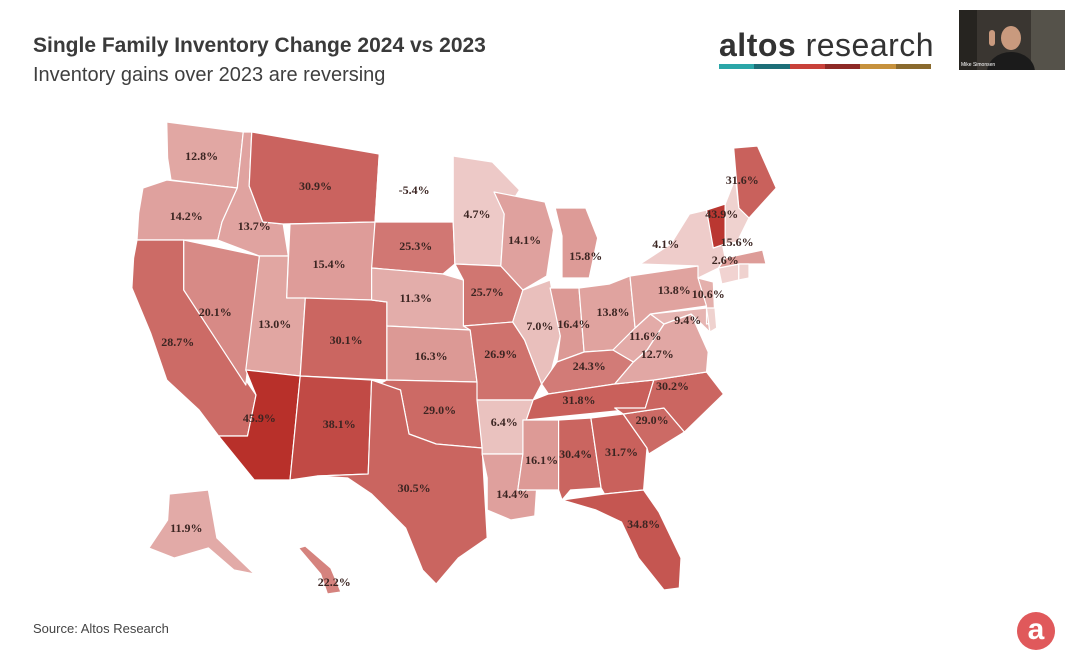 Image resolution: width=1073 pixels, height=658 pixels. I want to click on state-label-al: 30.4%, so click(575, 454).